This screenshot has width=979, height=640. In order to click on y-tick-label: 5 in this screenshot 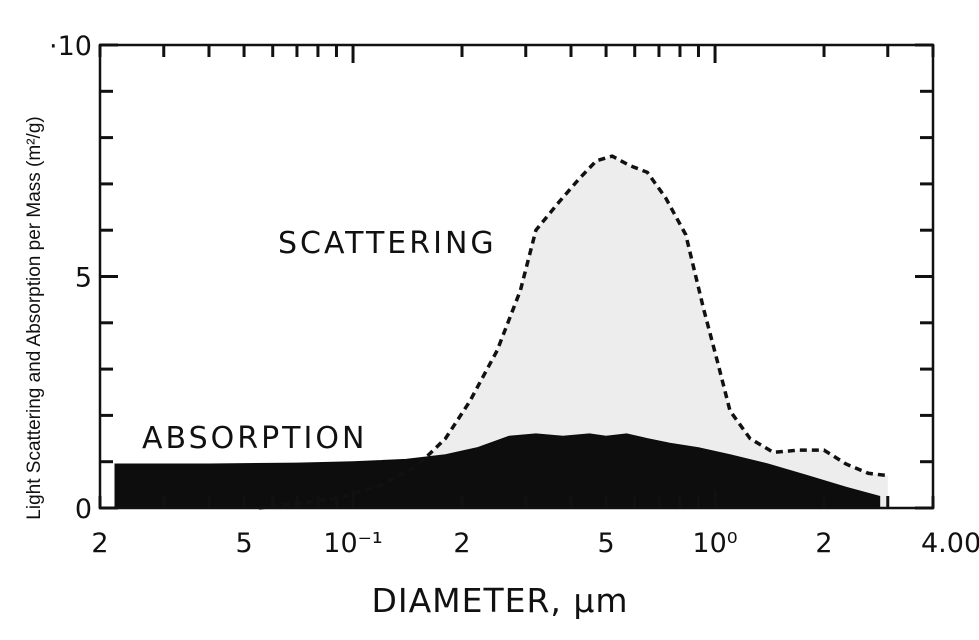, I will do `click(83, 278)`.